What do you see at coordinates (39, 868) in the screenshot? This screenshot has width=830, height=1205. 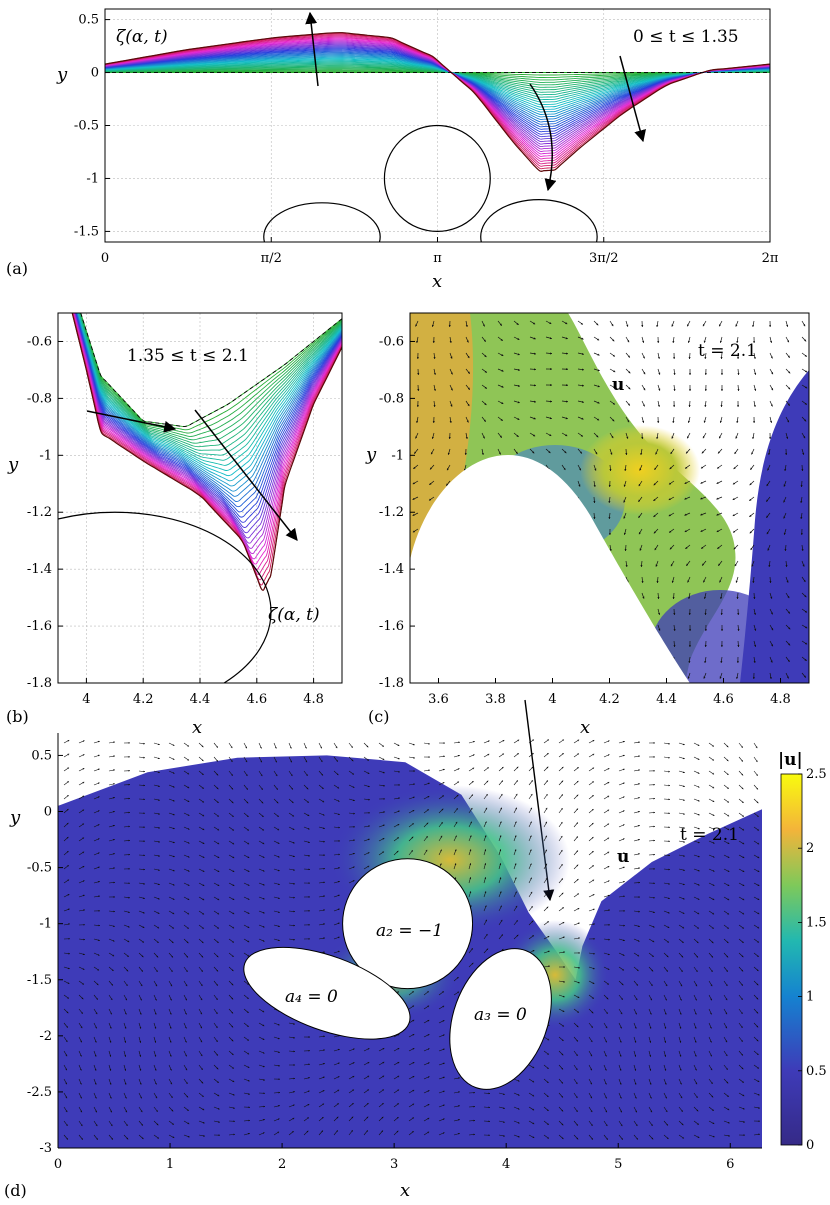 I see `y-tick-label: -0.5` at bounding box center [39, 868].